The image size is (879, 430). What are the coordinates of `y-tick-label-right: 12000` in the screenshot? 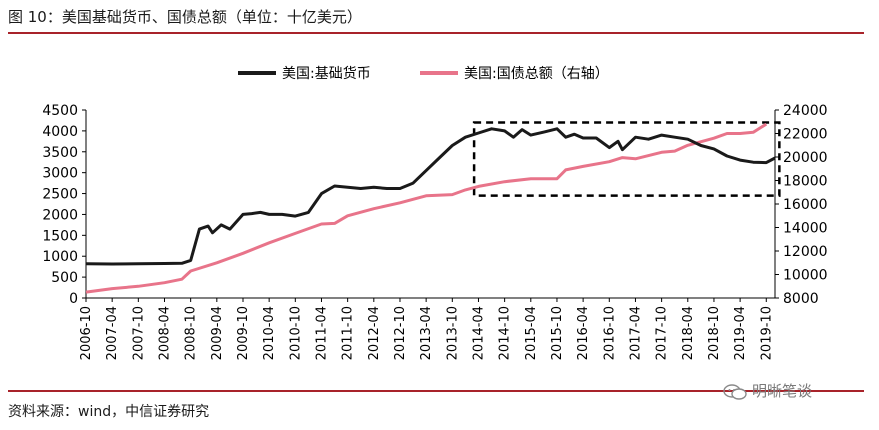 It's located at (805, 252).